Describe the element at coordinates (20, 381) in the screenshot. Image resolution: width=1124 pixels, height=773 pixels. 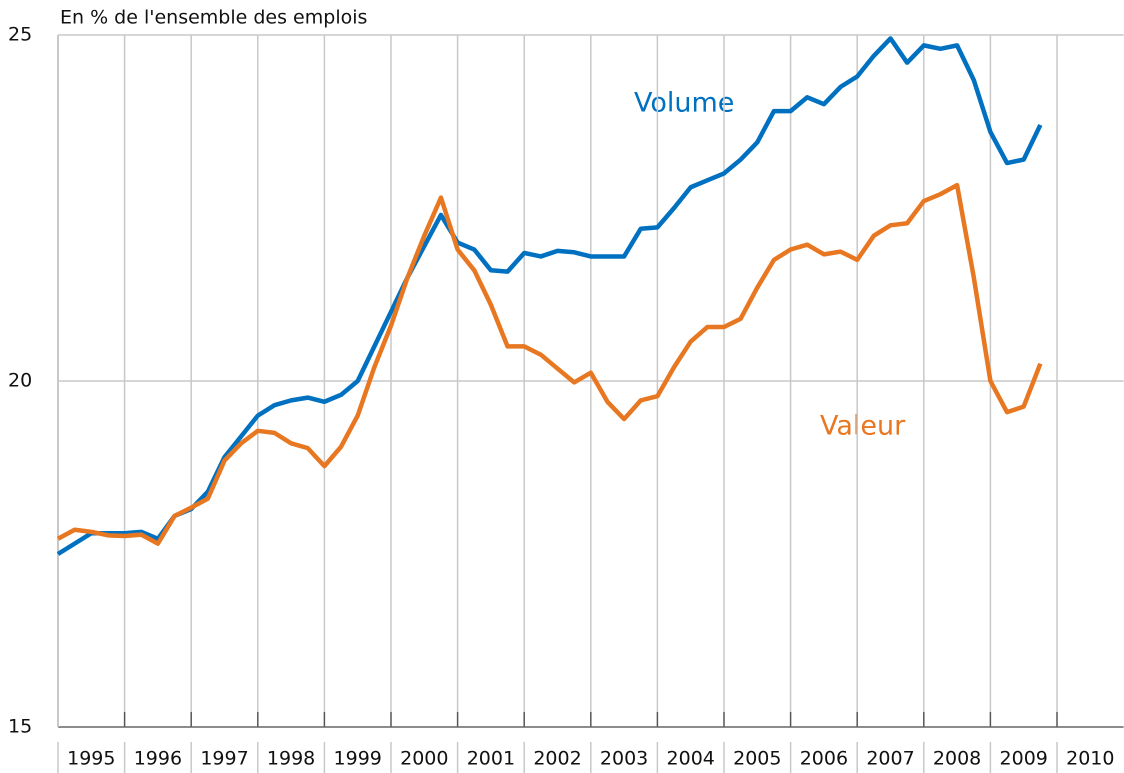
I see `y-tick-label: 20` at that location.